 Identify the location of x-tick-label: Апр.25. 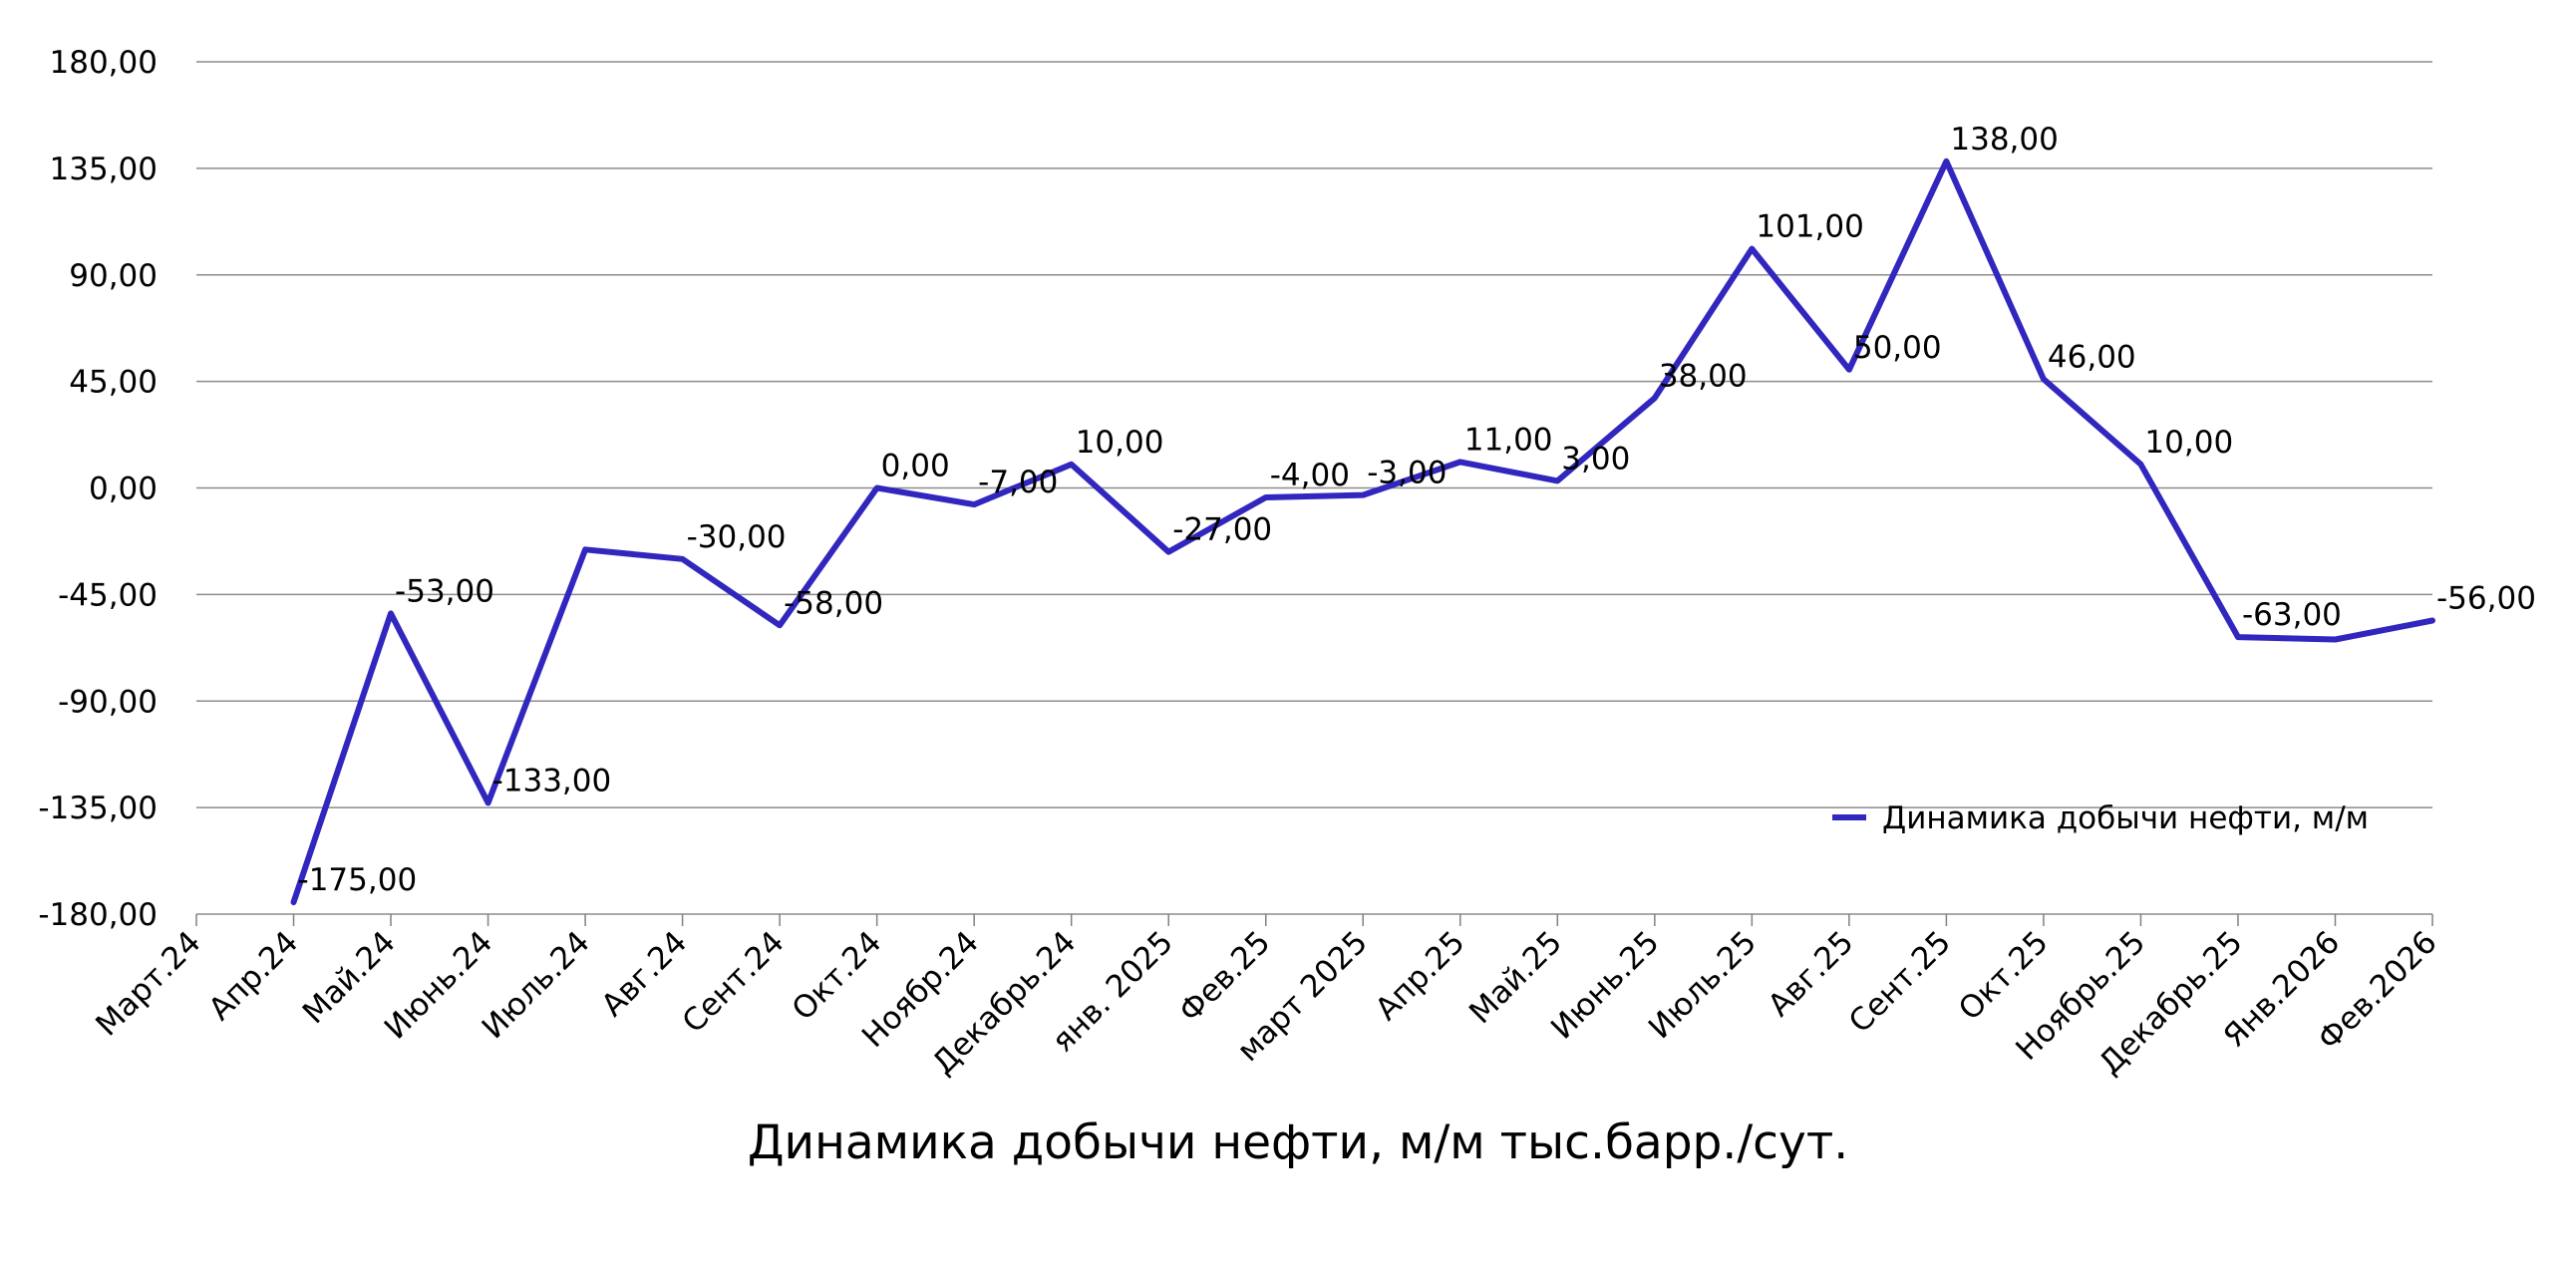
(1420, 976).